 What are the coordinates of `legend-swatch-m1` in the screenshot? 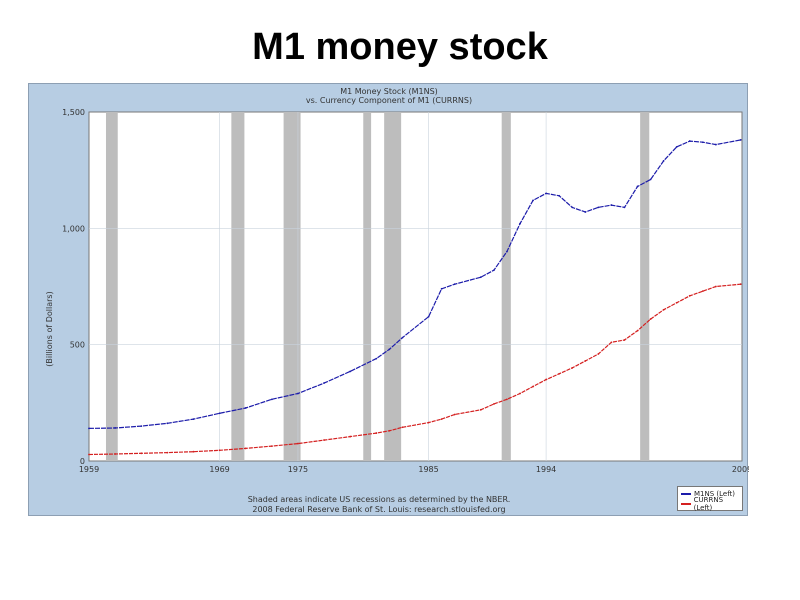 It's located at (686, 494).